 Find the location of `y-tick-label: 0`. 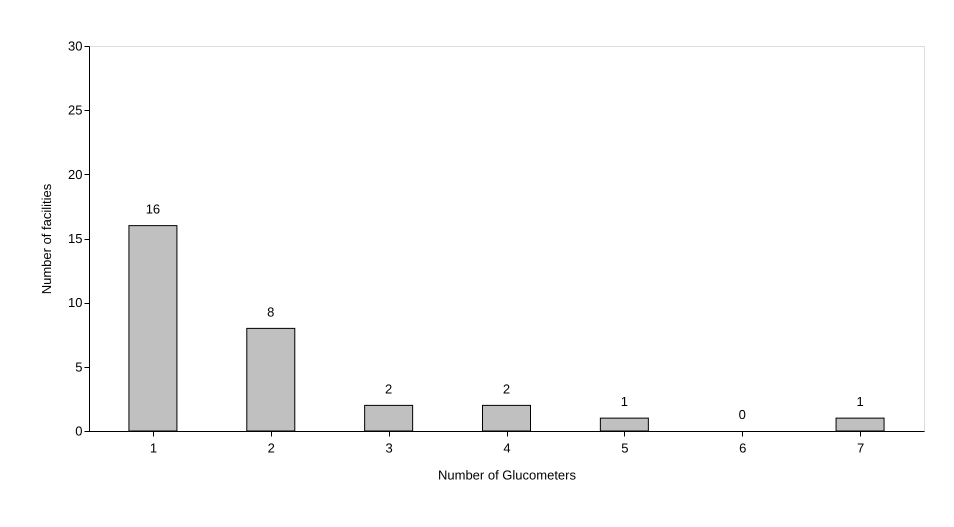

y-tick-label: 0 is located at coordinates (78, 431).